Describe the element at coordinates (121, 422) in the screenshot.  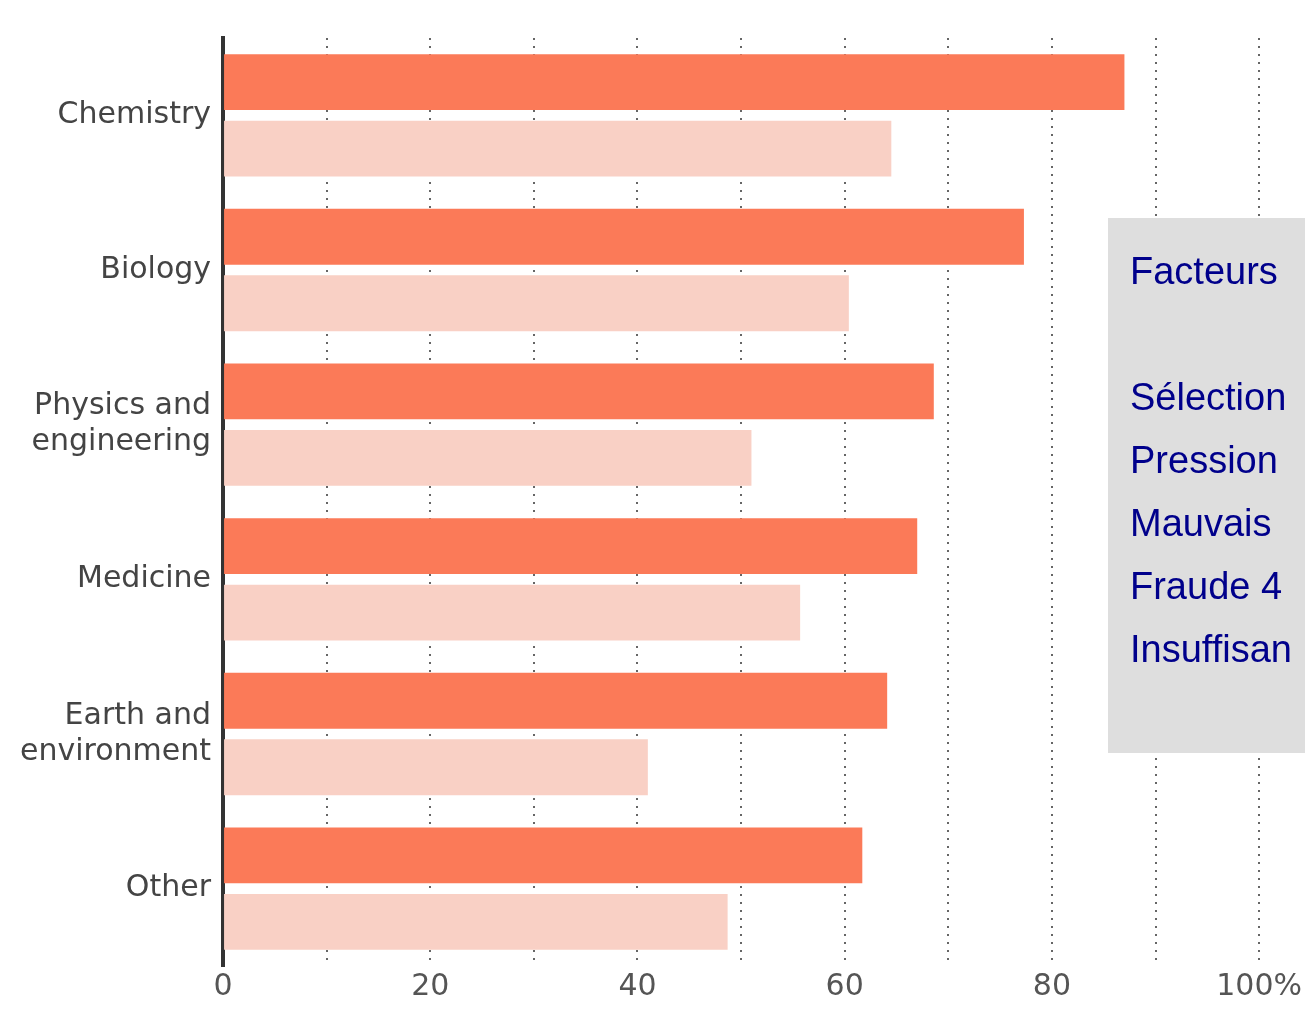
I see `y-tick-label: Physics and engineering` at that location.